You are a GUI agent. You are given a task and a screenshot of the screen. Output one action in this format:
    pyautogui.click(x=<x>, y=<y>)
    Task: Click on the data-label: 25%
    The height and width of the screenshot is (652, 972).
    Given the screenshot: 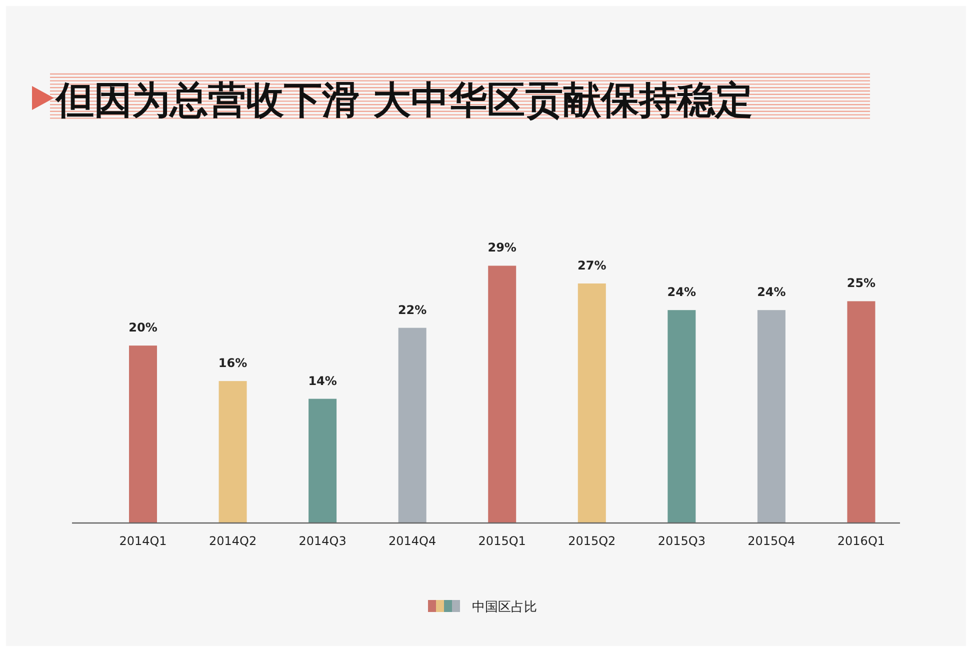 What is the action you would take?
    pyautogui.click(x=861, y=283)
    